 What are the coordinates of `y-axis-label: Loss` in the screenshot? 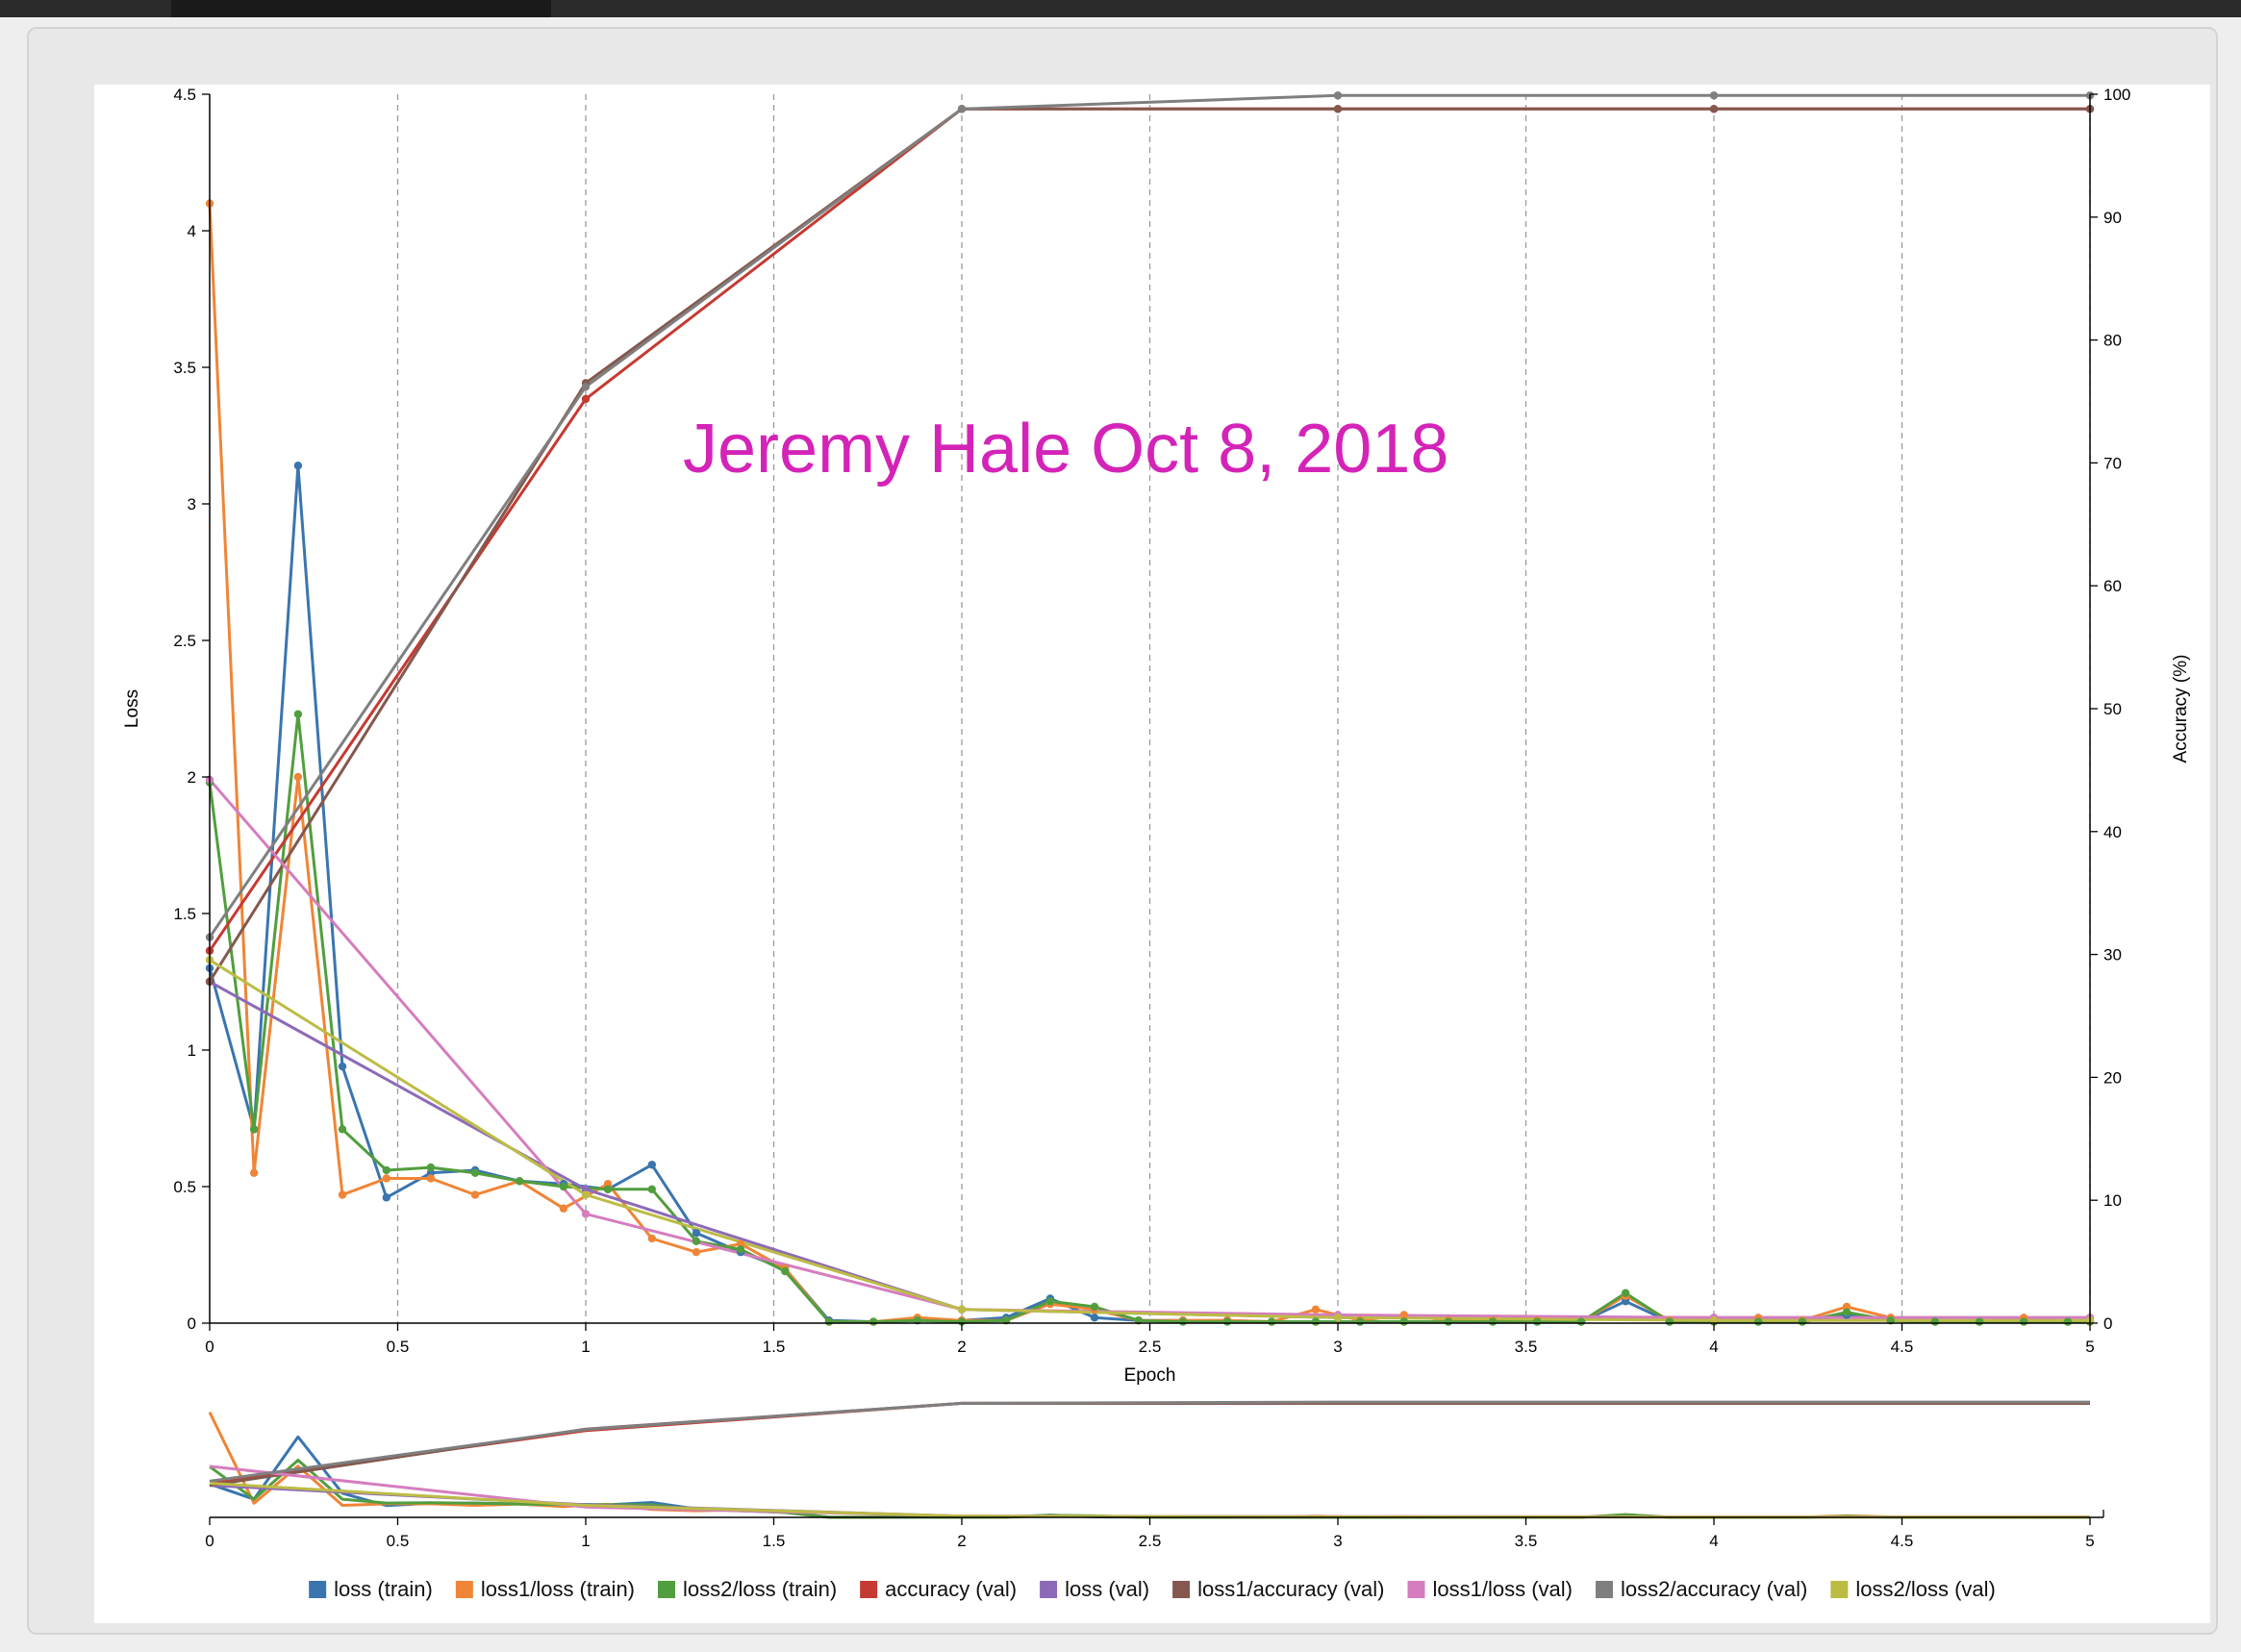 It's located at (132, 709).